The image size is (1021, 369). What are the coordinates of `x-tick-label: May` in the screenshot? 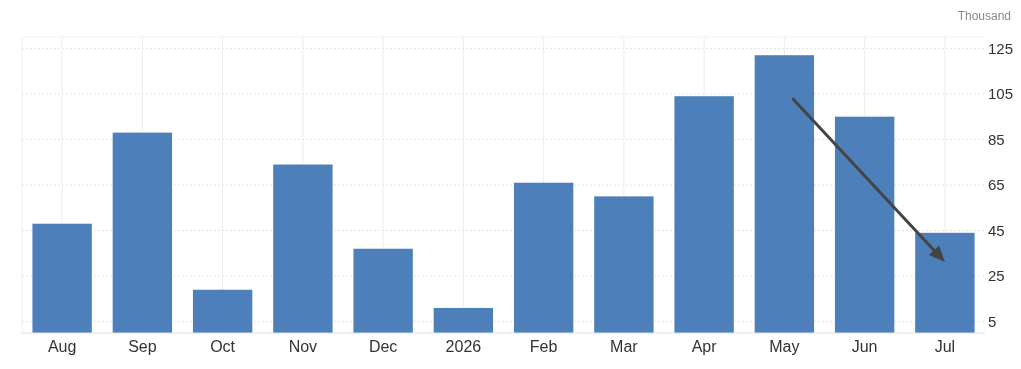 It's located at (784, 346).